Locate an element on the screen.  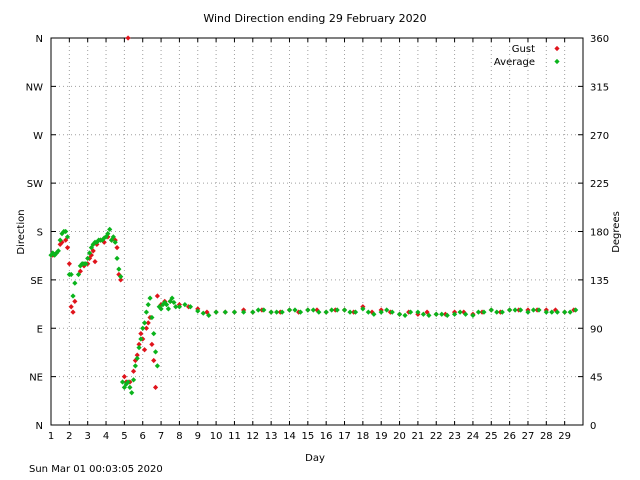
legend-label-average: Average is located at coordinates (514, 62).